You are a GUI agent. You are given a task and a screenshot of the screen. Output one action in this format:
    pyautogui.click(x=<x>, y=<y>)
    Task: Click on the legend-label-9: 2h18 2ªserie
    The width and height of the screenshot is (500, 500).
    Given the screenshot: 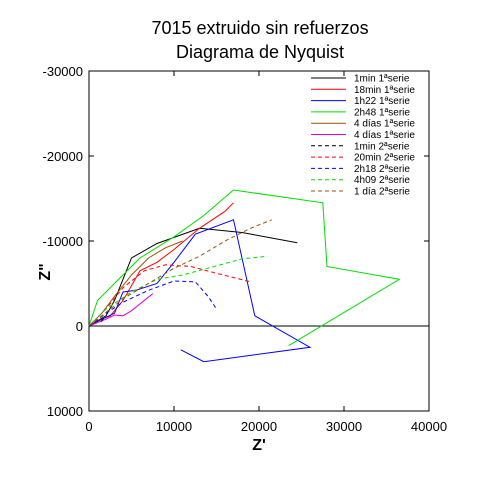 What is the action you would take?
    pyautogui.click(x=382, y=169)
    